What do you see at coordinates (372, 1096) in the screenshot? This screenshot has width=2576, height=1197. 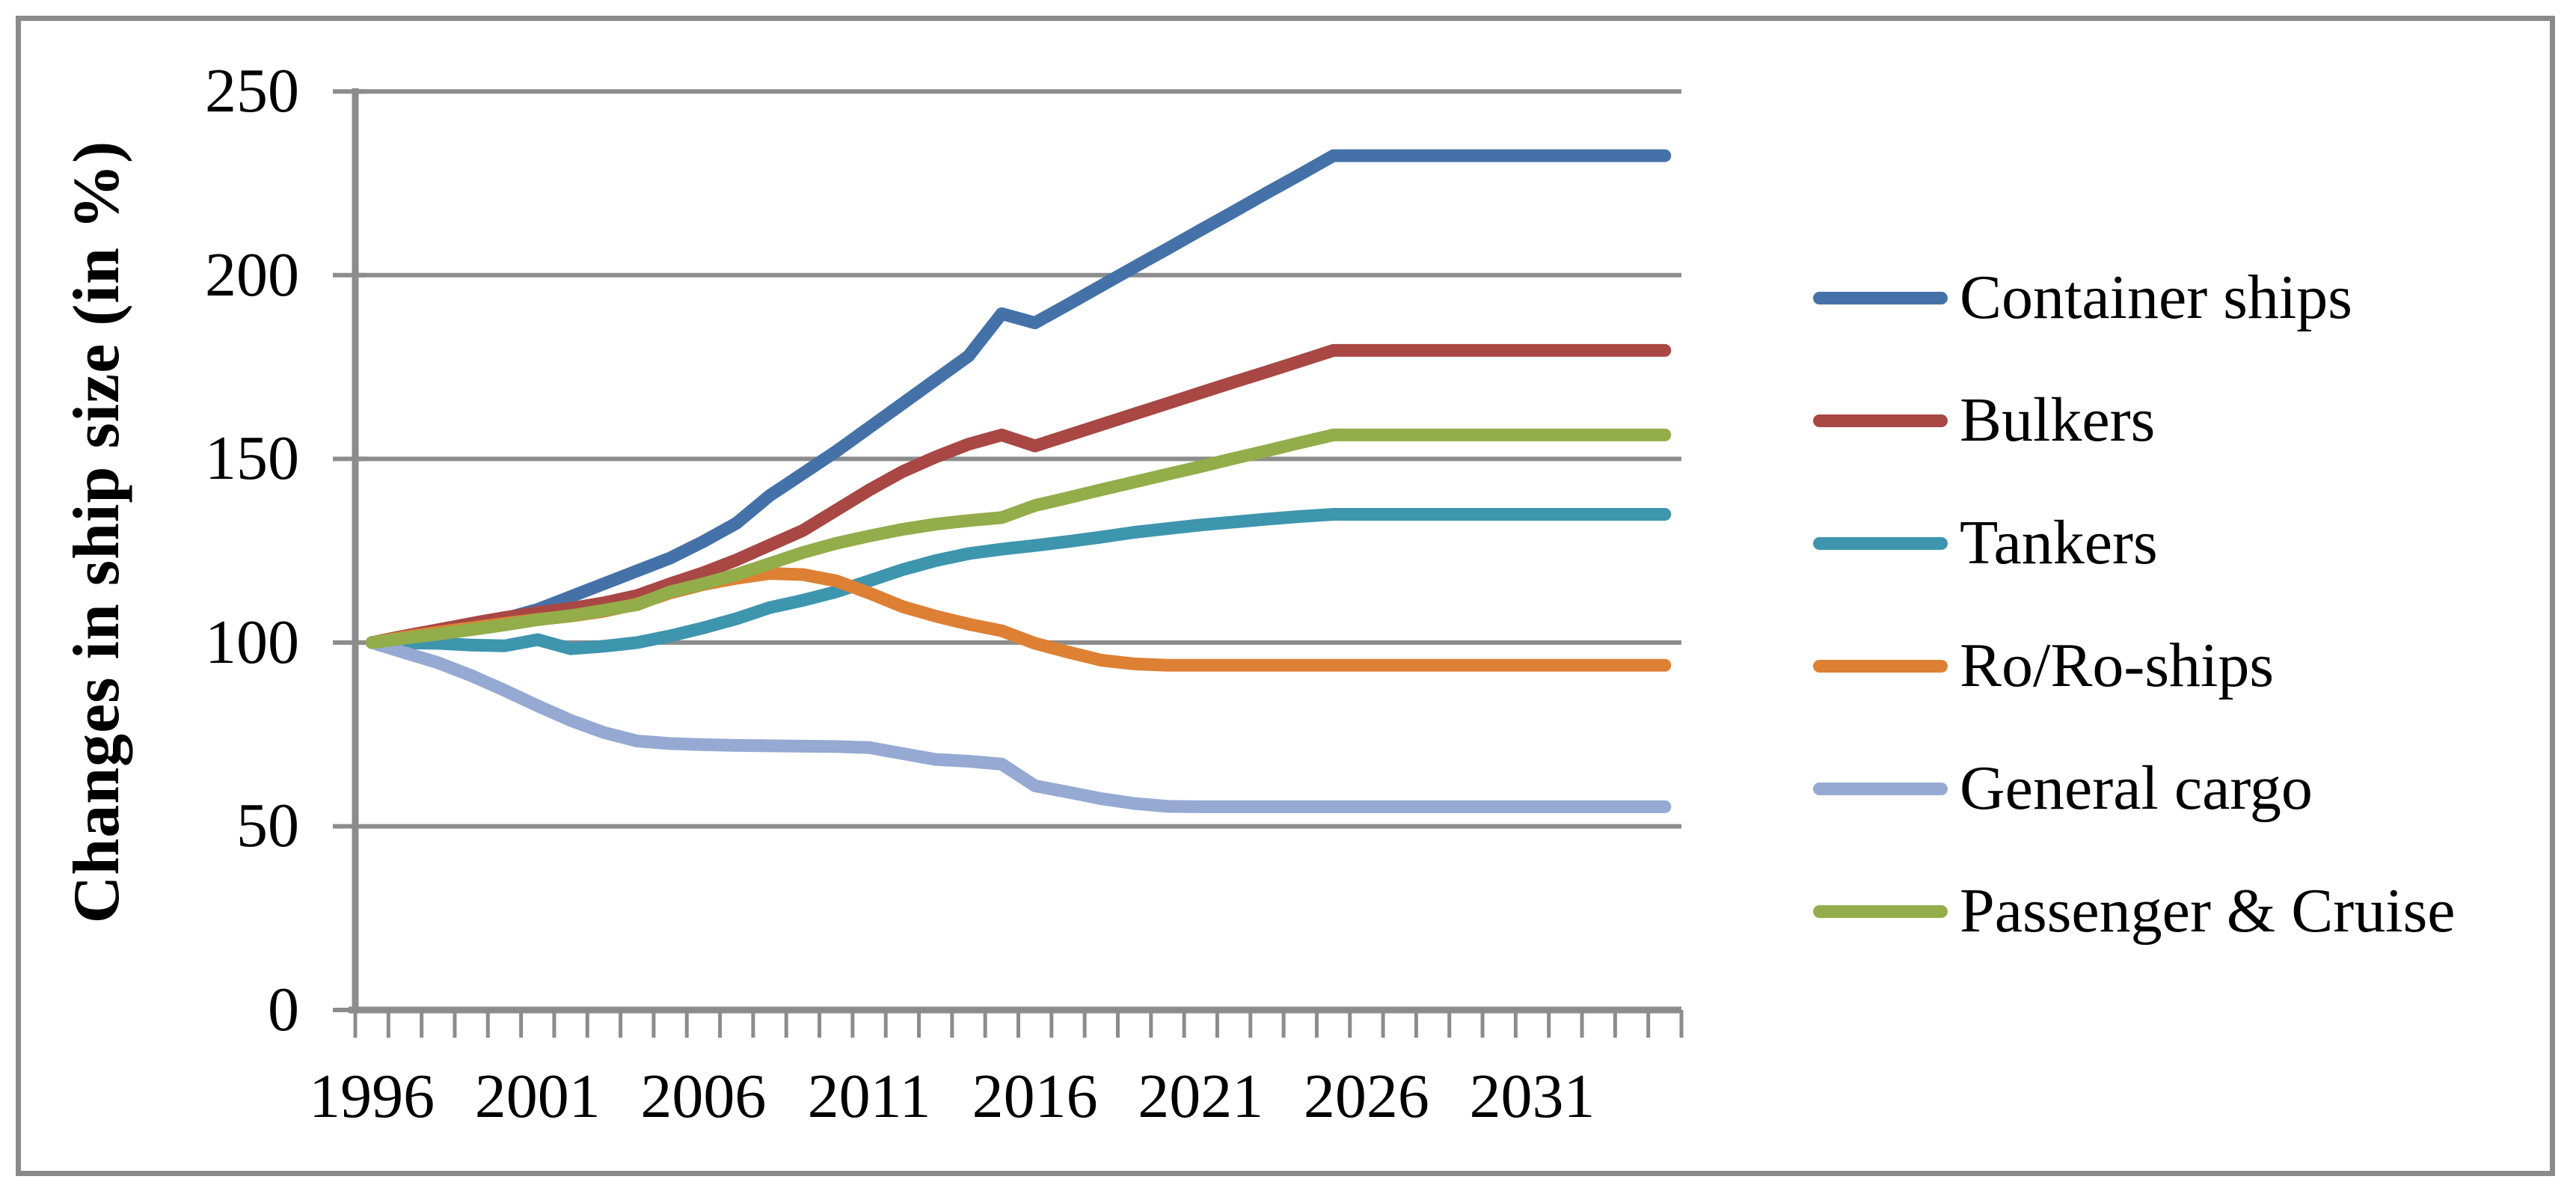 I see `x-tick-label-1996: 1996` at bounding box center [372, 1096].